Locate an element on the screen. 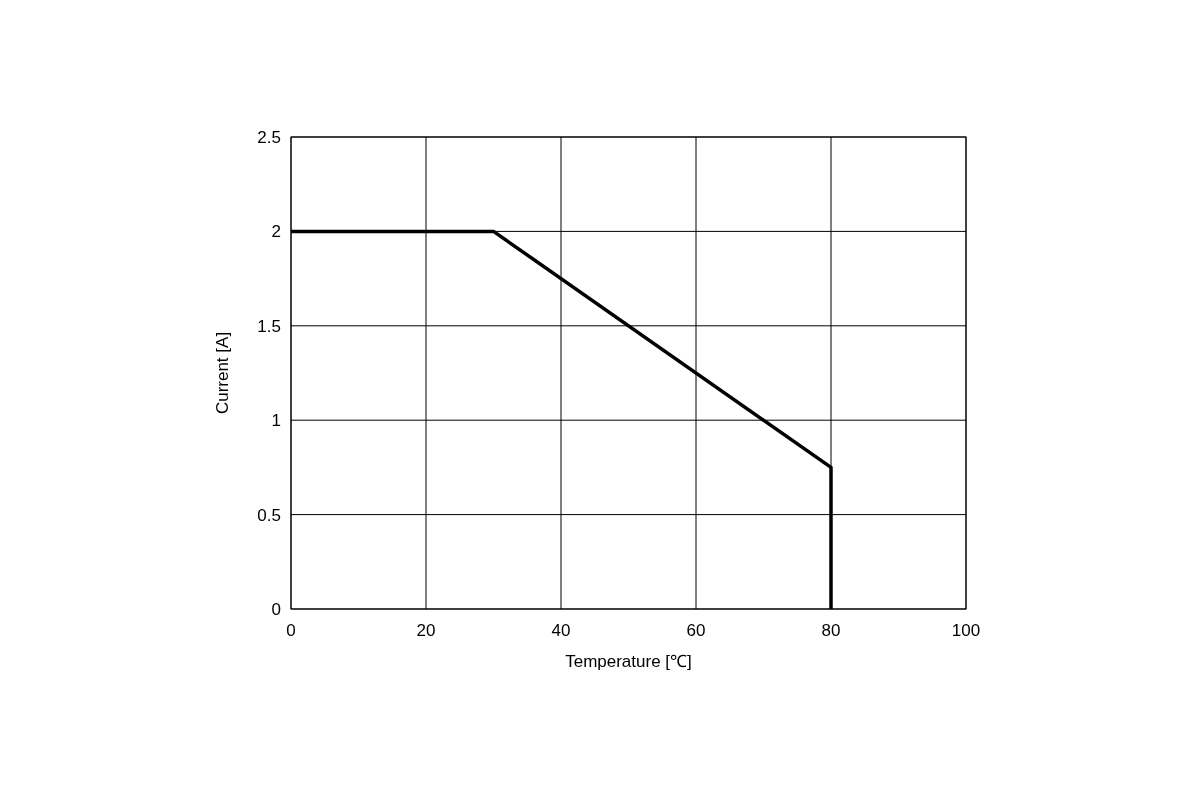 The image size is (1200, 800). x-tick-label: 60 is located at coordinates (696, 630).